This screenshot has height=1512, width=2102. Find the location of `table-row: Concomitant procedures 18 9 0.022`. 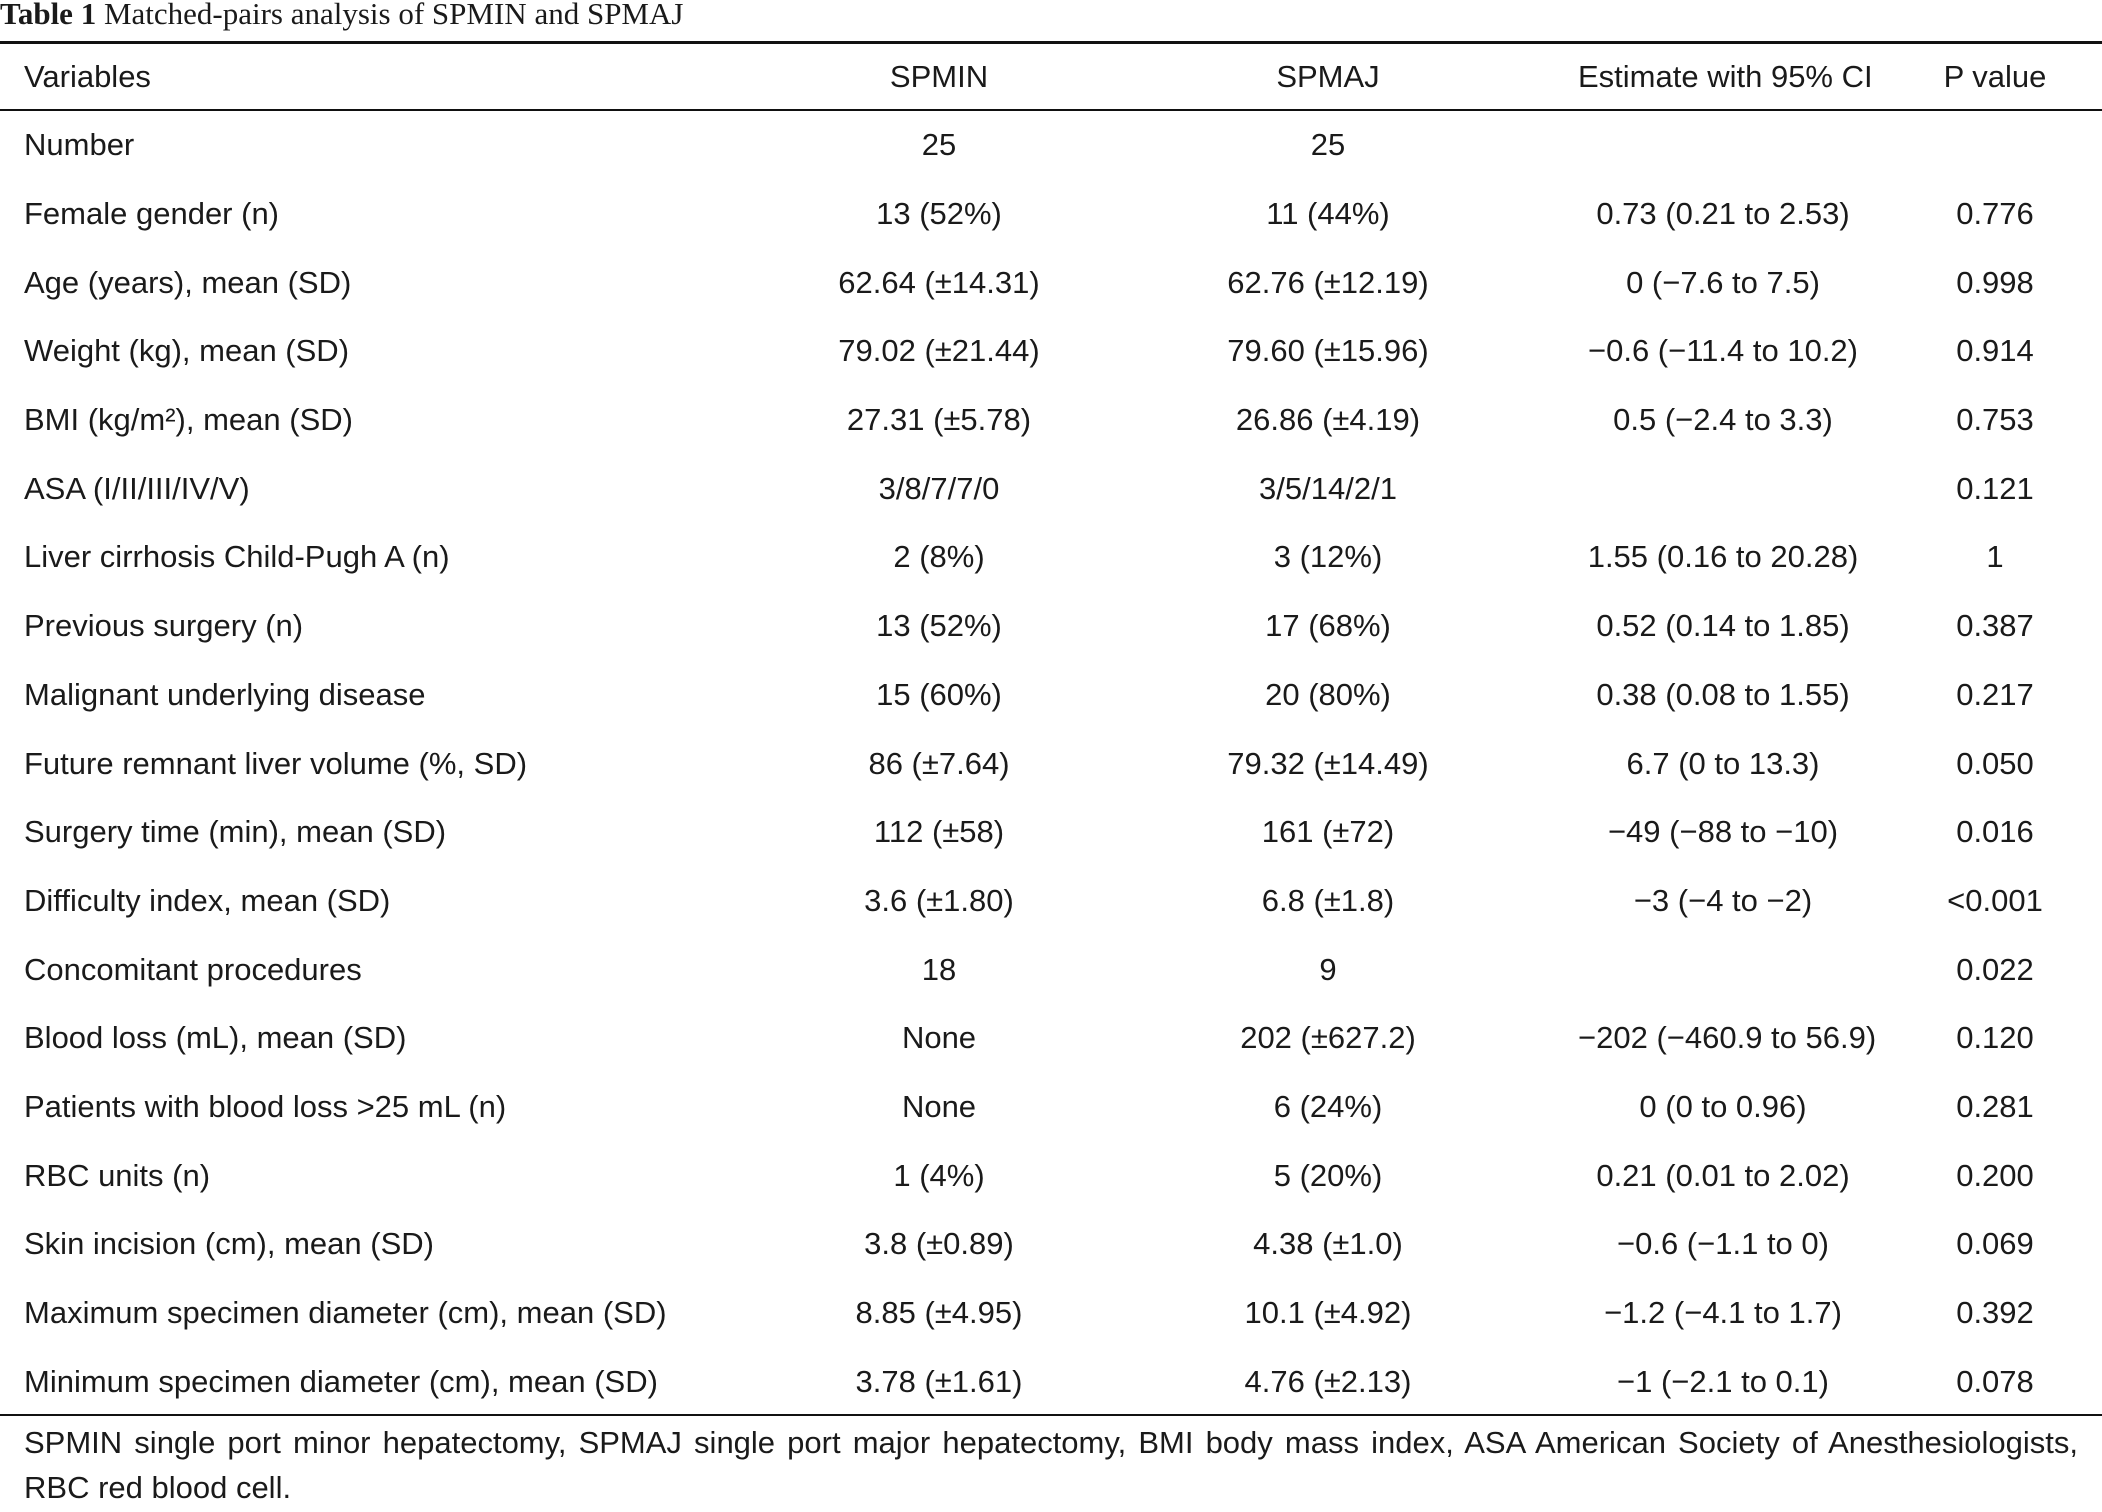

table-row: Concomitant procedures 18 9 0.022 is located at coordinates (1051, 969).